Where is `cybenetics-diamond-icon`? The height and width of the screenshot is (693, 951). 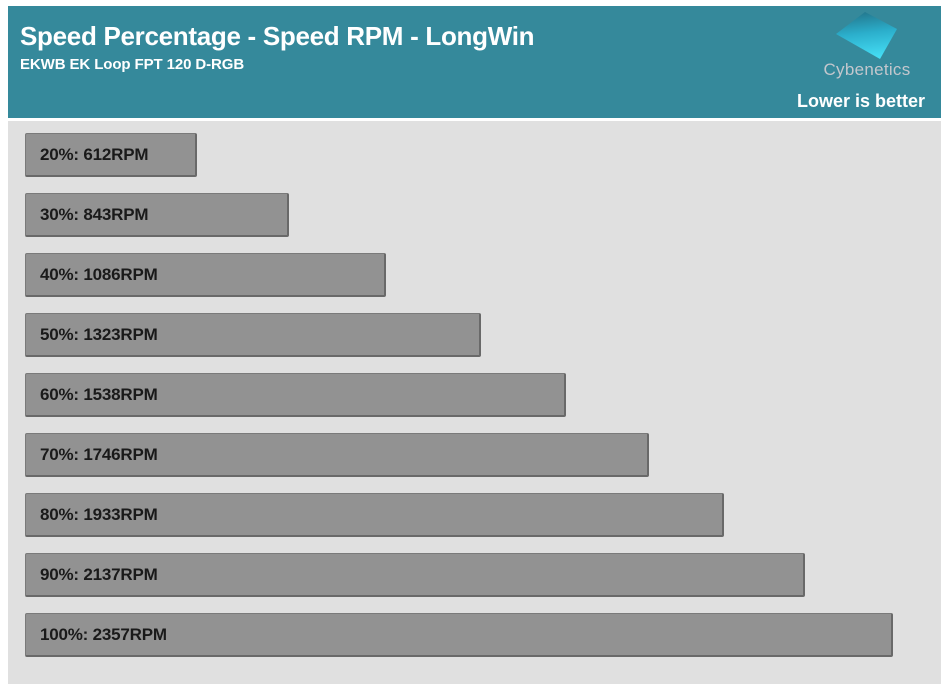
cybenetics-diamond-icon is located at coordinates (866, 35).